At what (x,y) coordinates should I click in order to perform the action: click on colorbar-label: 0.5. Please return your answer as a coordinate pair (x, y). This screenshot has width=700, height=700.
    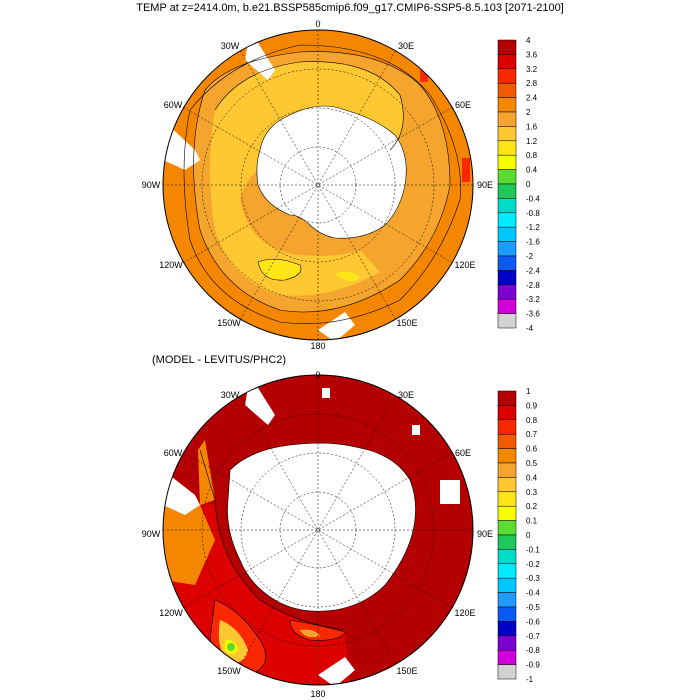
    Looking at the image, I should click on (532, 463).